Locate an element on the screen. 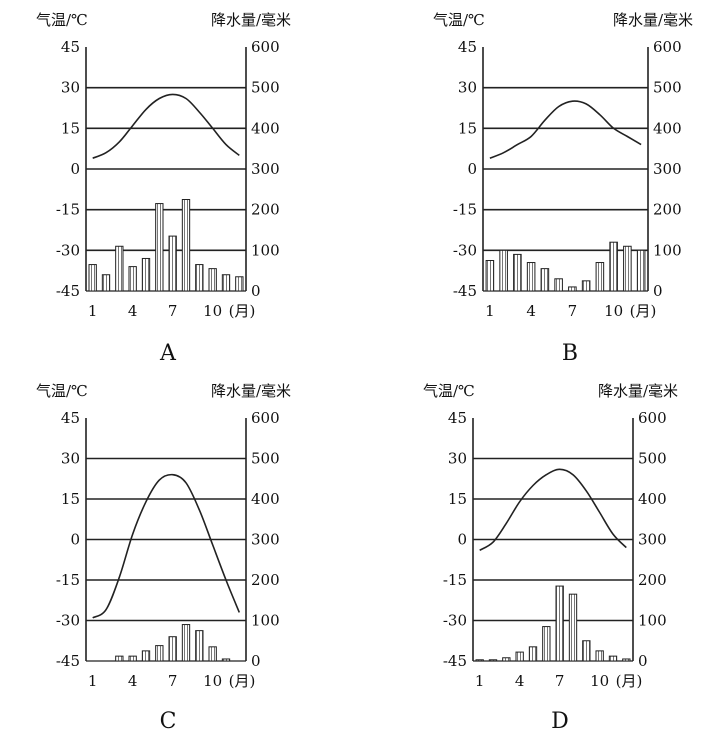 The height and width of the screenshot is (747, 717). temperature-line is located at coordinates (166, 126).